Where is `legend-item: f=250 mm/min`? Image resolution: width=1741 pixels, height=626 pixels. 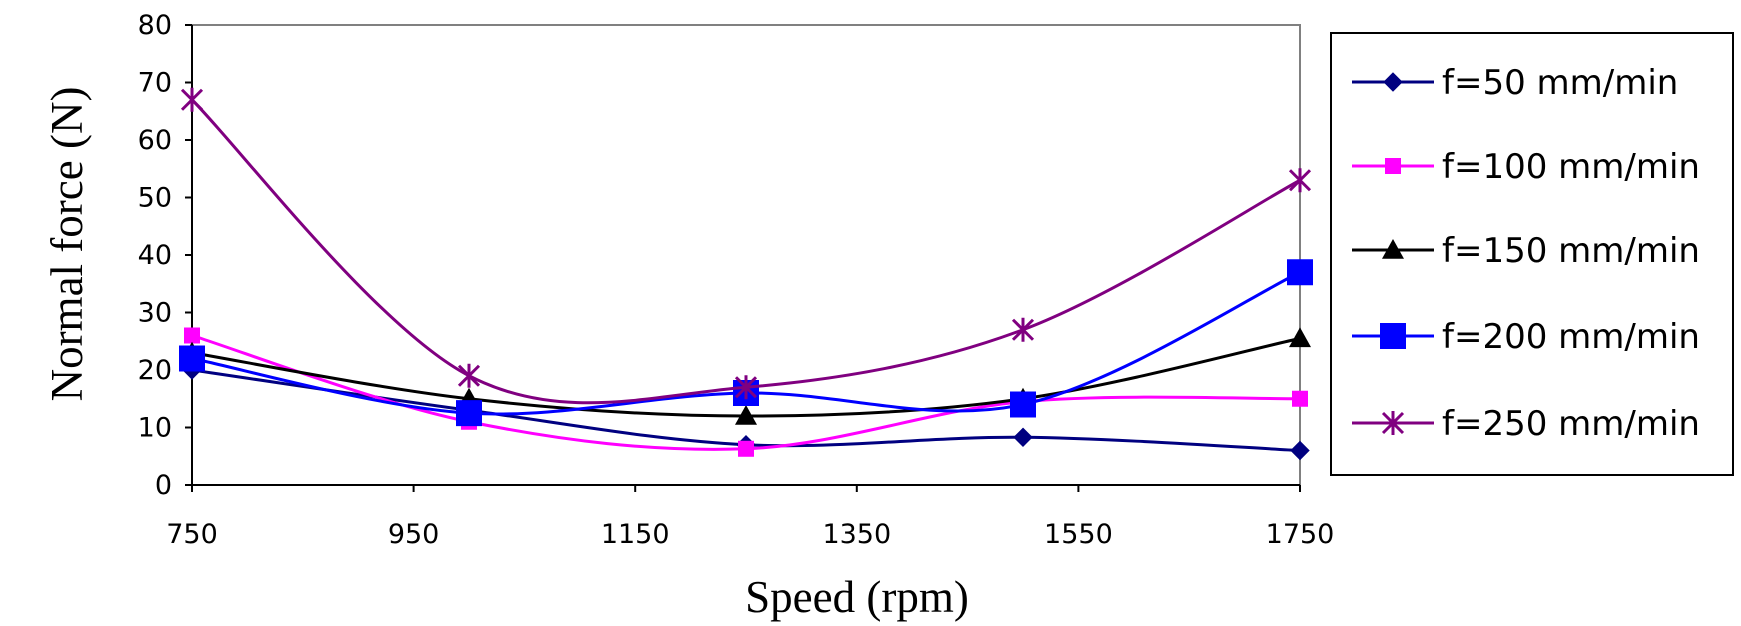 legend-item: f=250 mm/min is located at coordinates (1526, 424).